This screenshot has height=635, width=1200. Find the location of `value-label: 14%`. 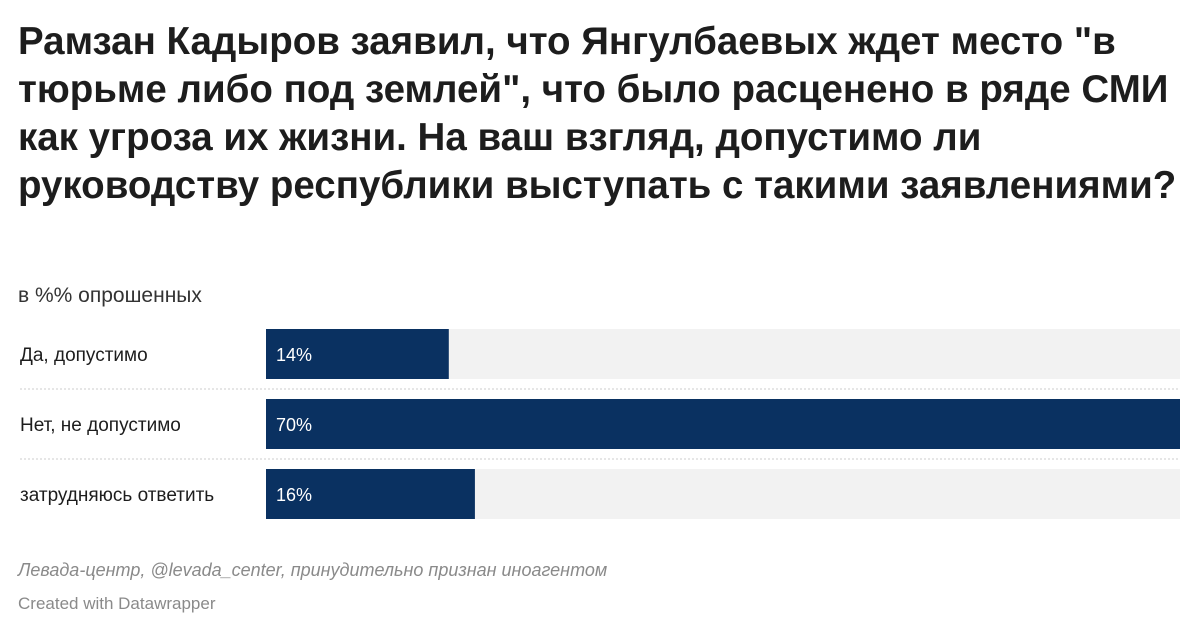

value-label: 14% is located at coordinates (294, 355).